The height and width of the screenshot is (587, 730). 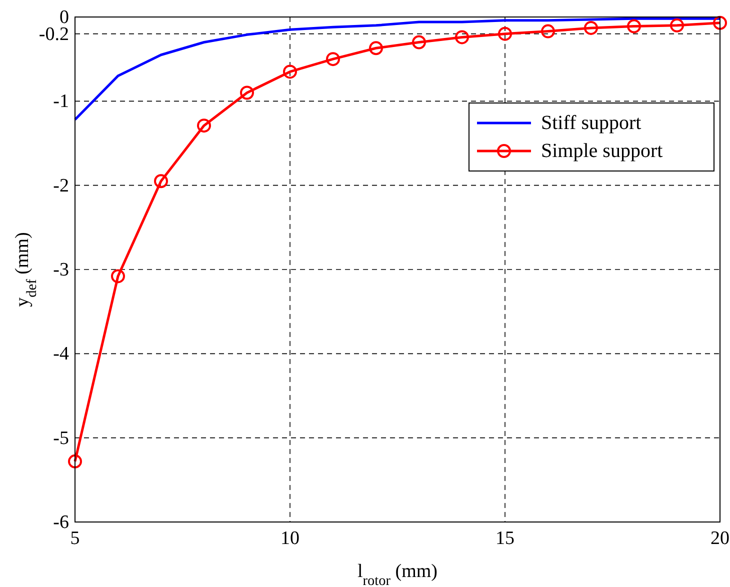 What do you see at coordinates (398, 574) in the screenshot?
I see `x-axis-title: l$_{rotor}$ (mm)` at bounding box center [398, 574].